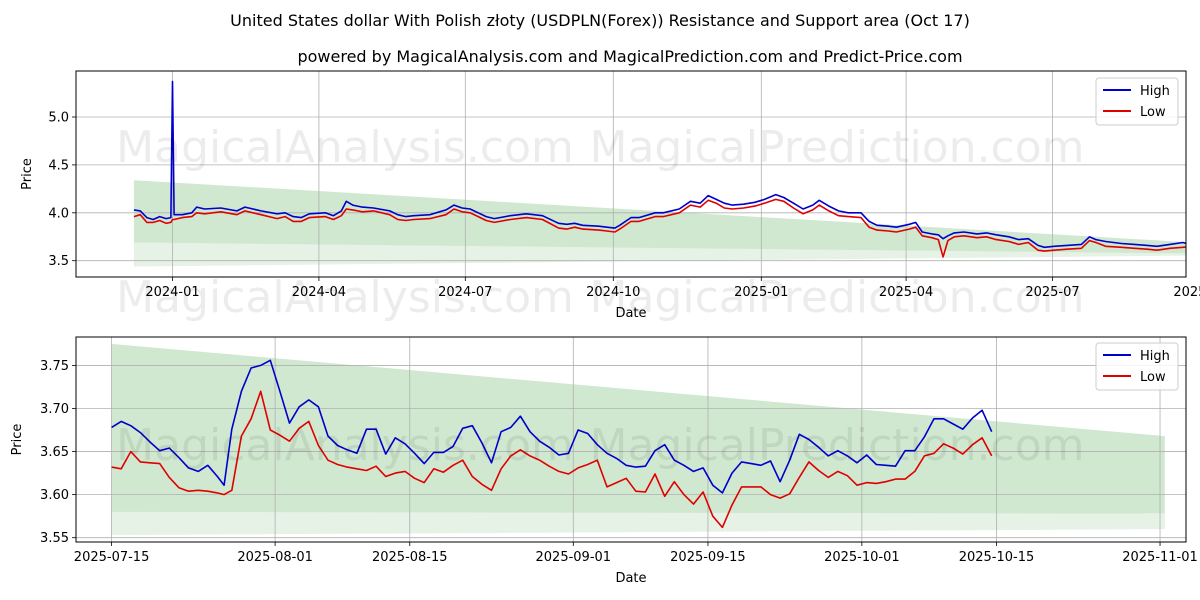  Describe the element at coordinates (837, 297) in the screenshot. I see `watermark-prediction-mid: MagicalPrediction.com` at that location.